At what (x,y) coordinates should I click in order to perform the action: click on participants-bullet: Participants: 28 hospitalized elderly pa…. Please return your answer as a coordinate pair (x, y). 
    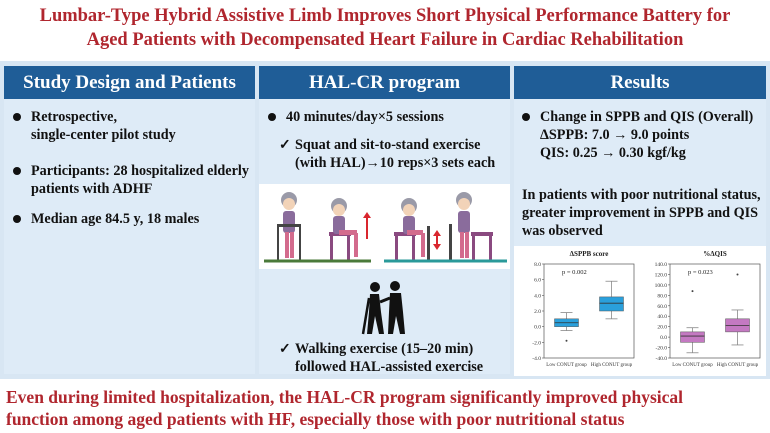
    Looking at the image, I should click on (131, 180).